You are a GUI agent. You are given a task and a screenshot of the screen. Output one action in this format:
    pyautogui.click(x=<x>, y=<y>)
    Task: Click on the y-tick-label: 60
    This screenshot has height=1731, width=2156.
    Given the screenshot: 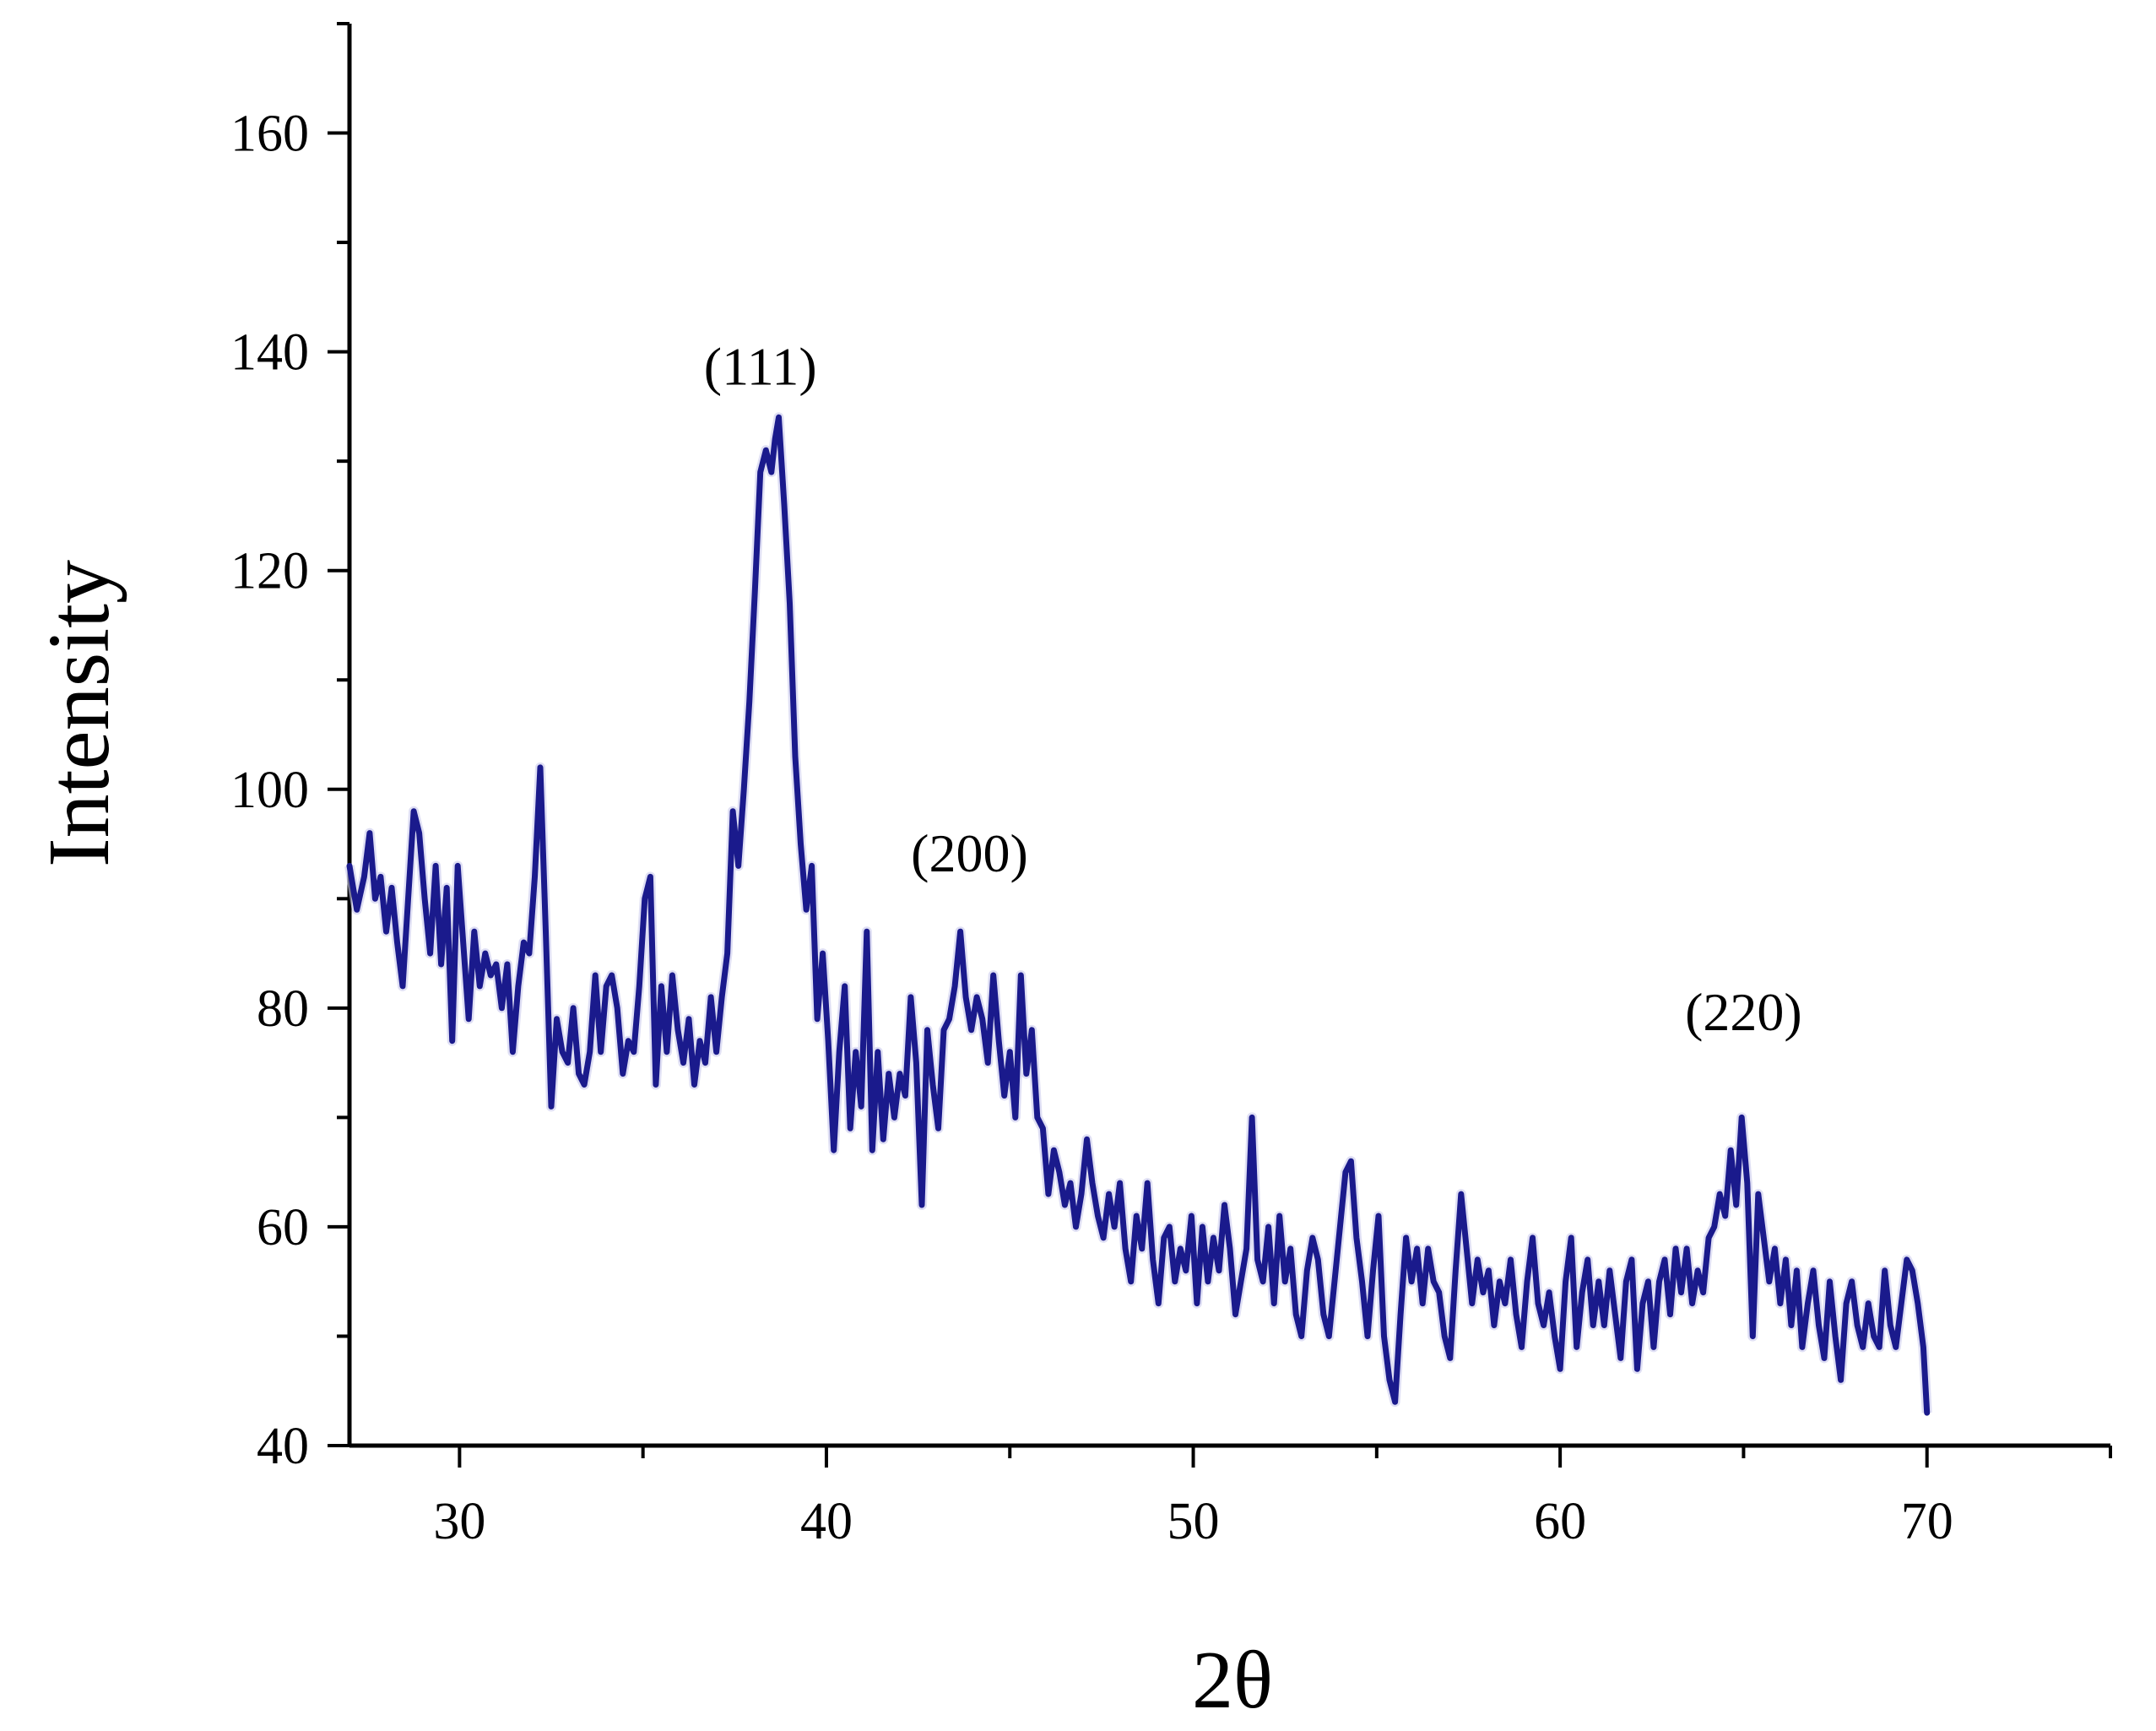 What is the action you would take?
    pyautogui.click(x=283, y=1227)
    